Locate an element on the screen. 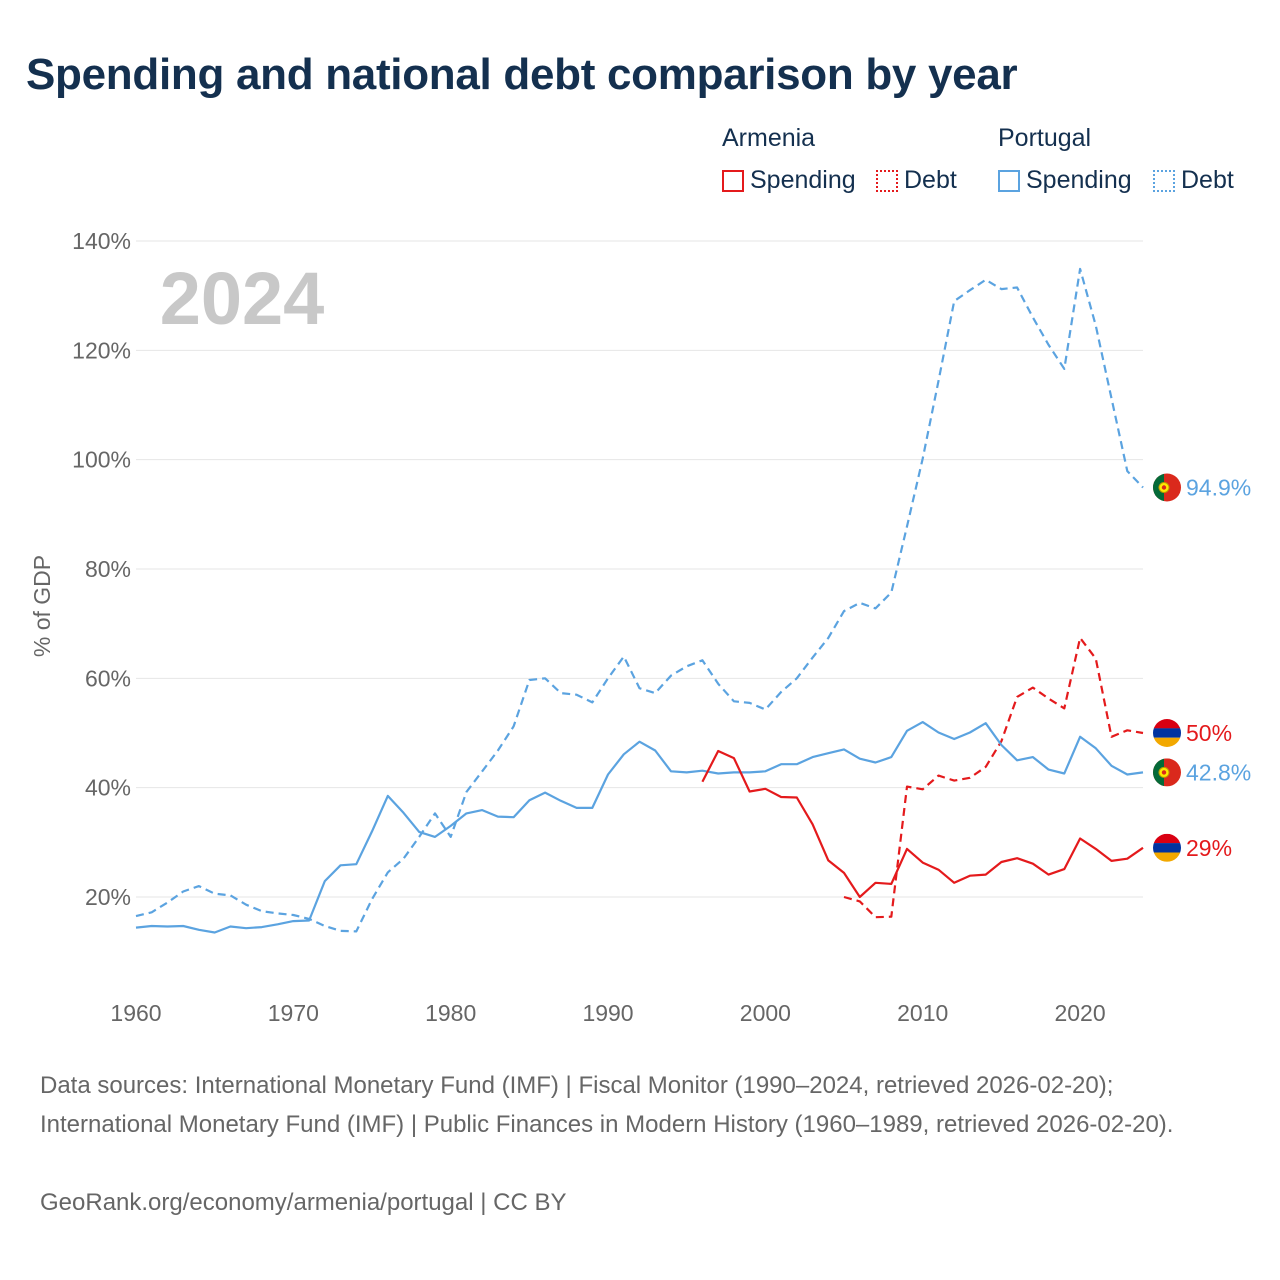 The height and width of the screenshot is (1280, 1280). legend-armenia-spending-label: Spending is located at coordinates (803, 180).